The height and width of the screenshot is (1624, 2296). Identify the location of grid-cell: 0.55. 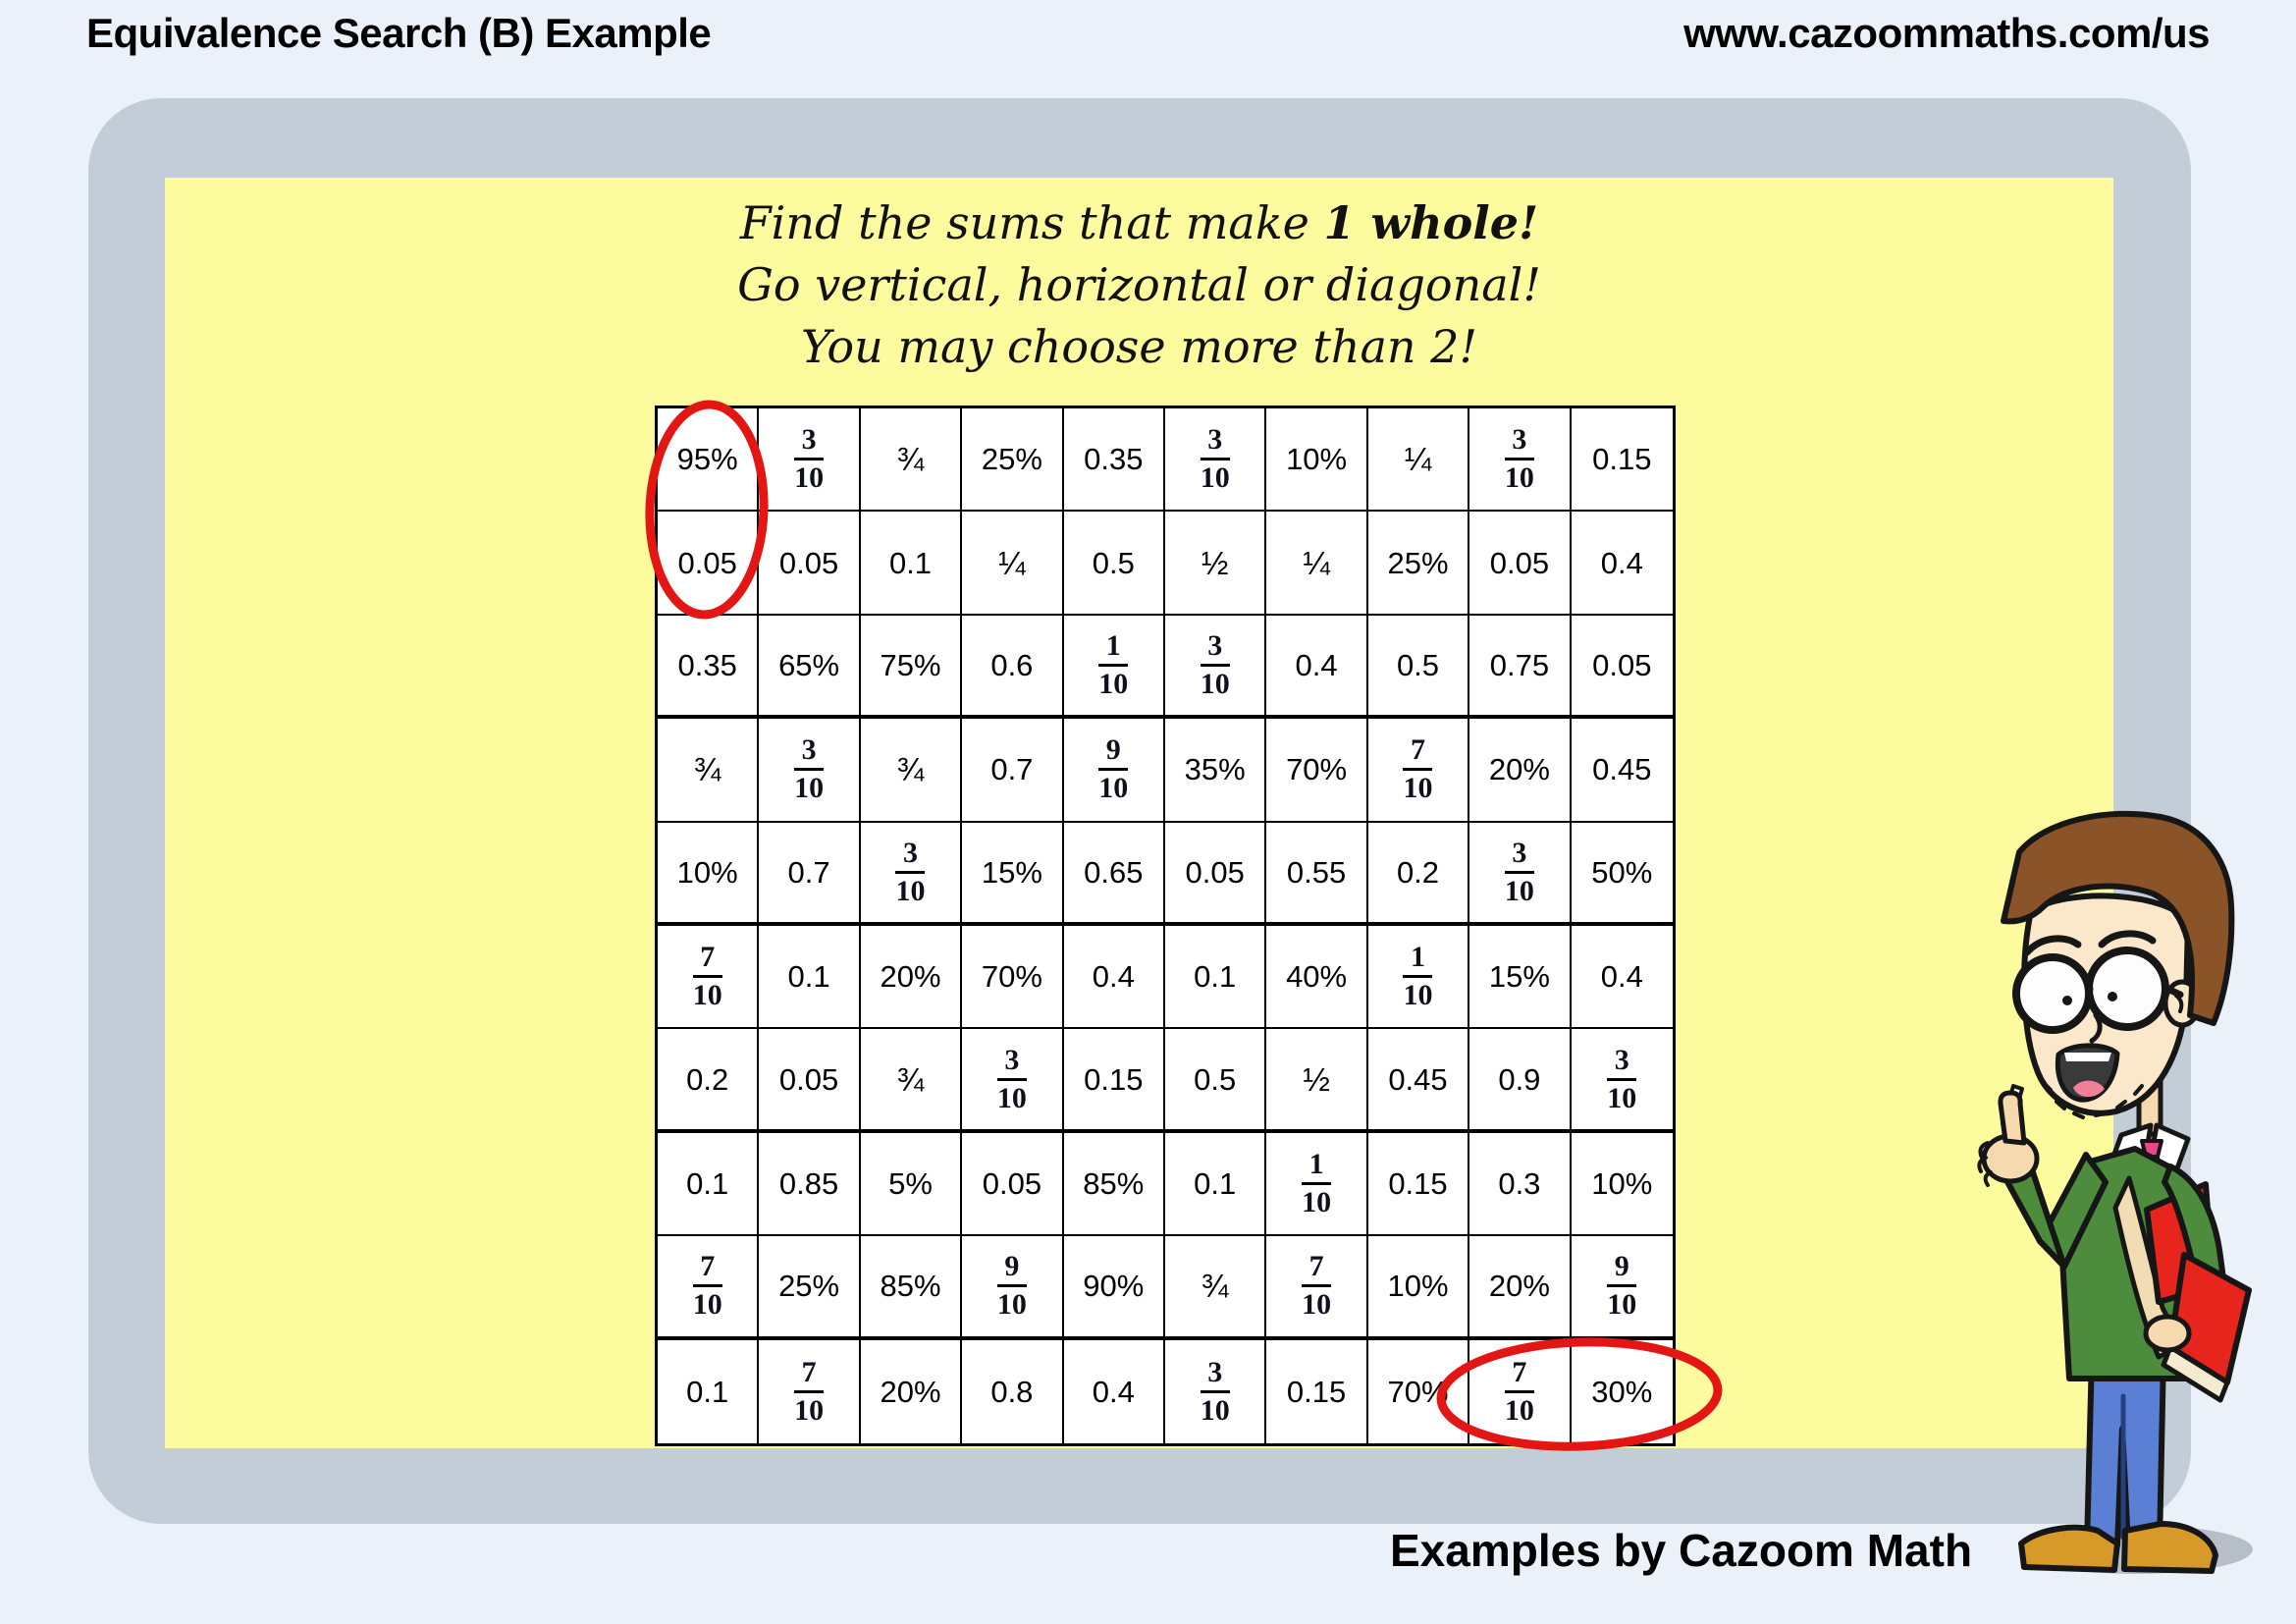
(1317, 874).